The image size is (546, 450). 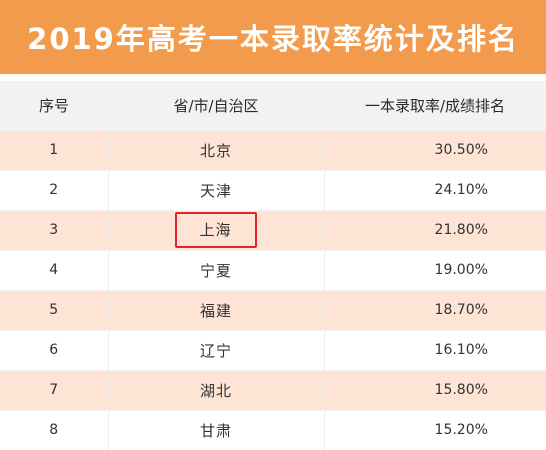 I want to click on rate-cell: 24.10%, so click(x=434, y=189).